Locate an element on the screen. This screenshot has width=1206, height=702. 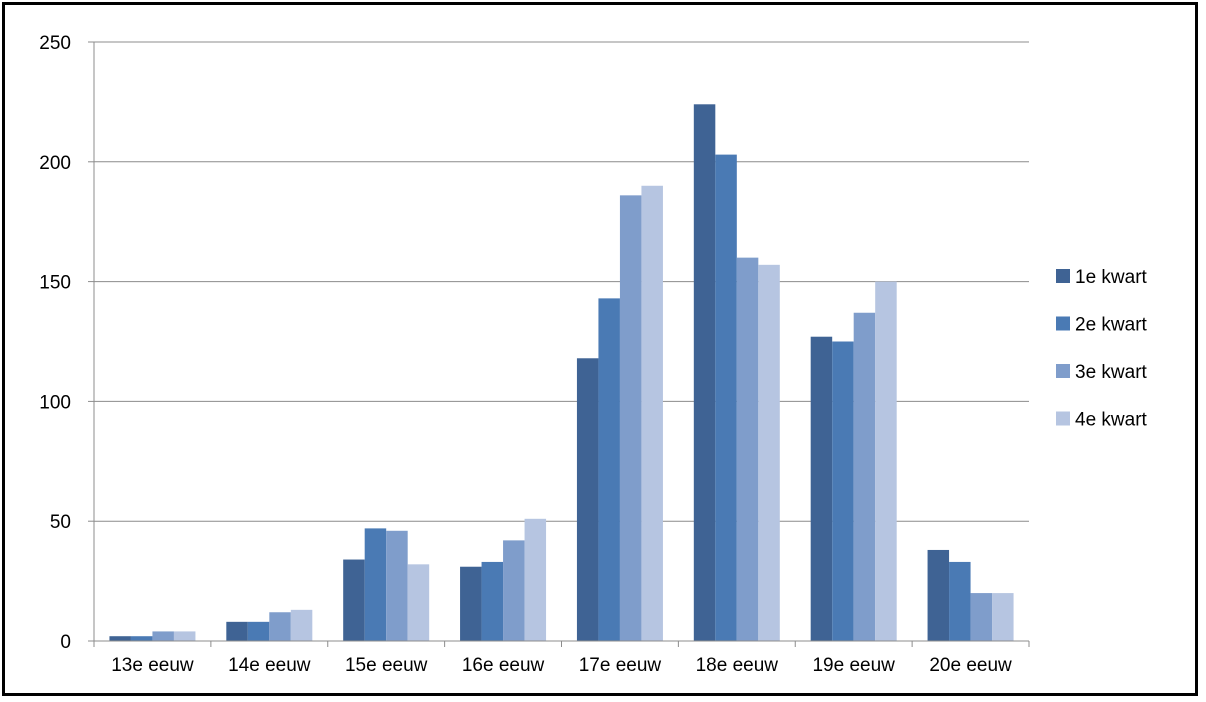
legend-label: 2e kwart is located at coordinates (1111, 325).